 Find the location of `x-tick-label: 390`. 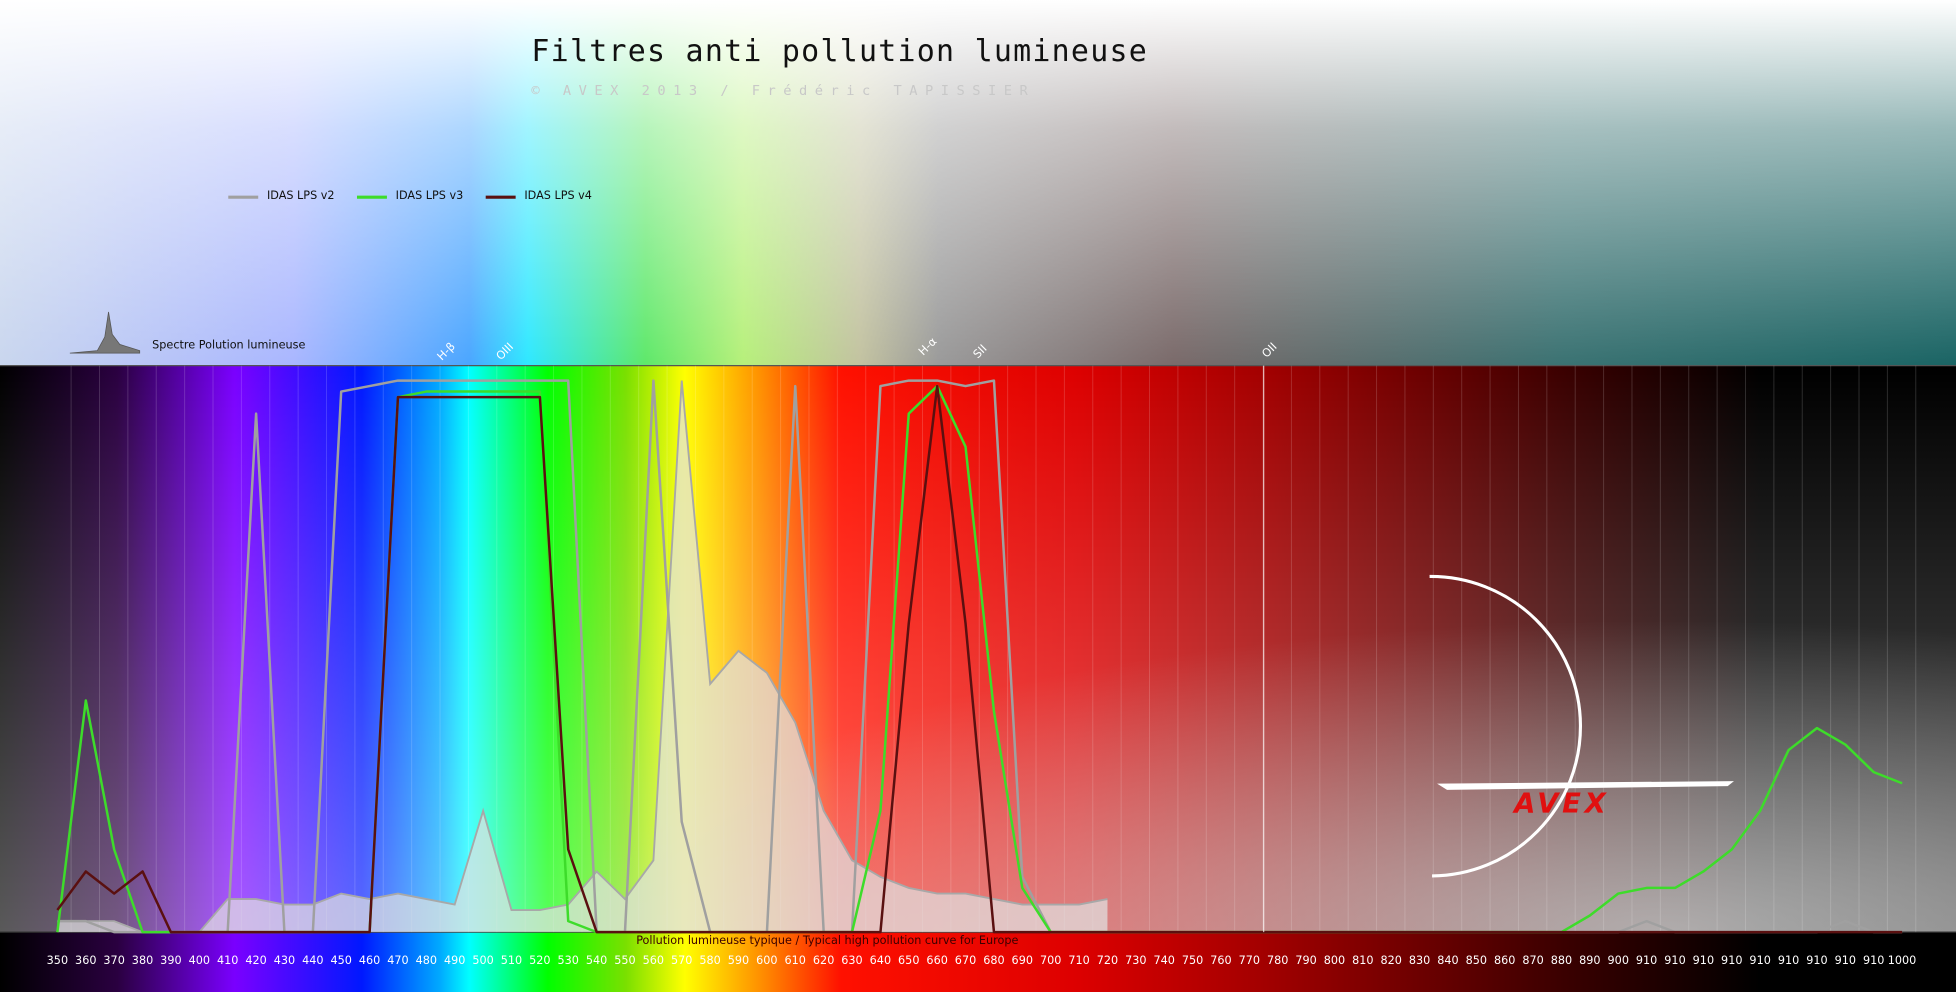

x-tick-label: 390 is located at coordinates (170, 960).